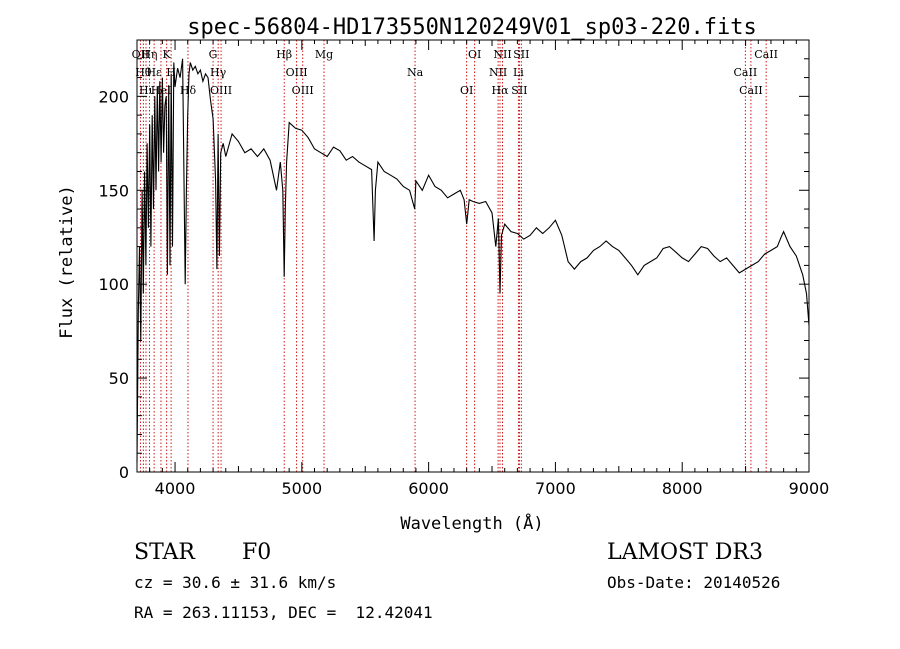 The image size is (900, 649). What do you see at coordinates (682, 488) in the screenshot?
I see `x-tick-label: 8000` at bounding box center [682, 488].